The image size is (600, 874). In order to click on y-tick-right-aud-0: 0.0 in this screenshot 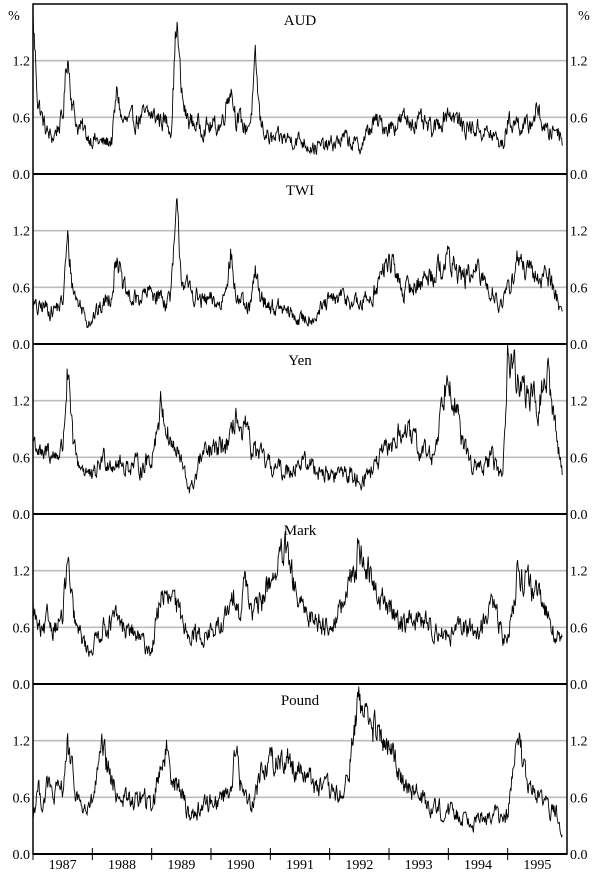, I will do `click(579, 175)`.